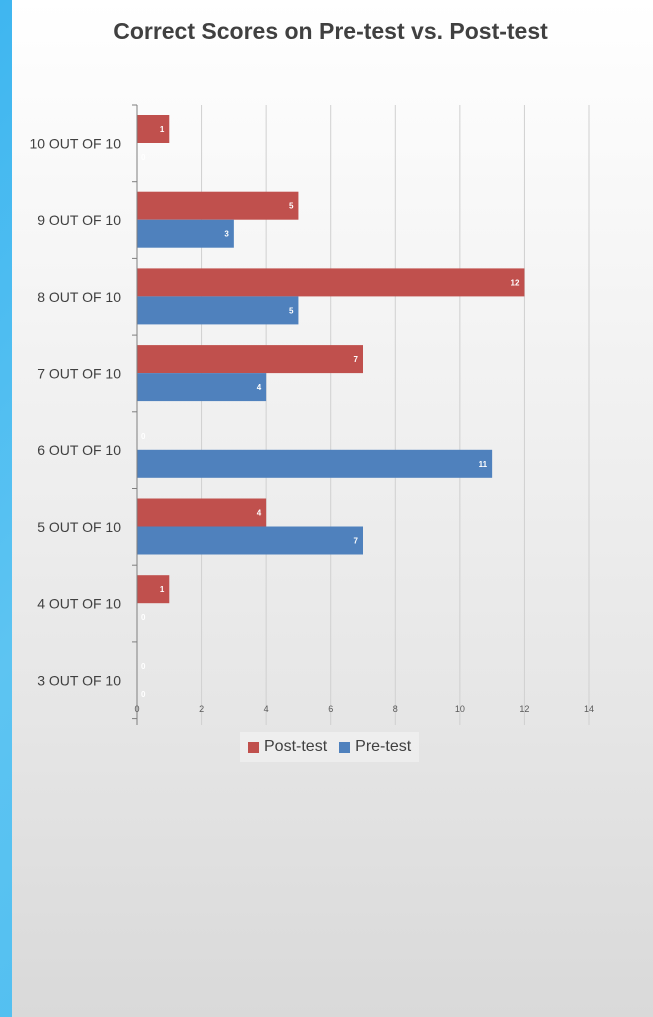 This screenshot has height=1017, width=653. I want to click on legend-swatch-pre-test, so click(345, 747).